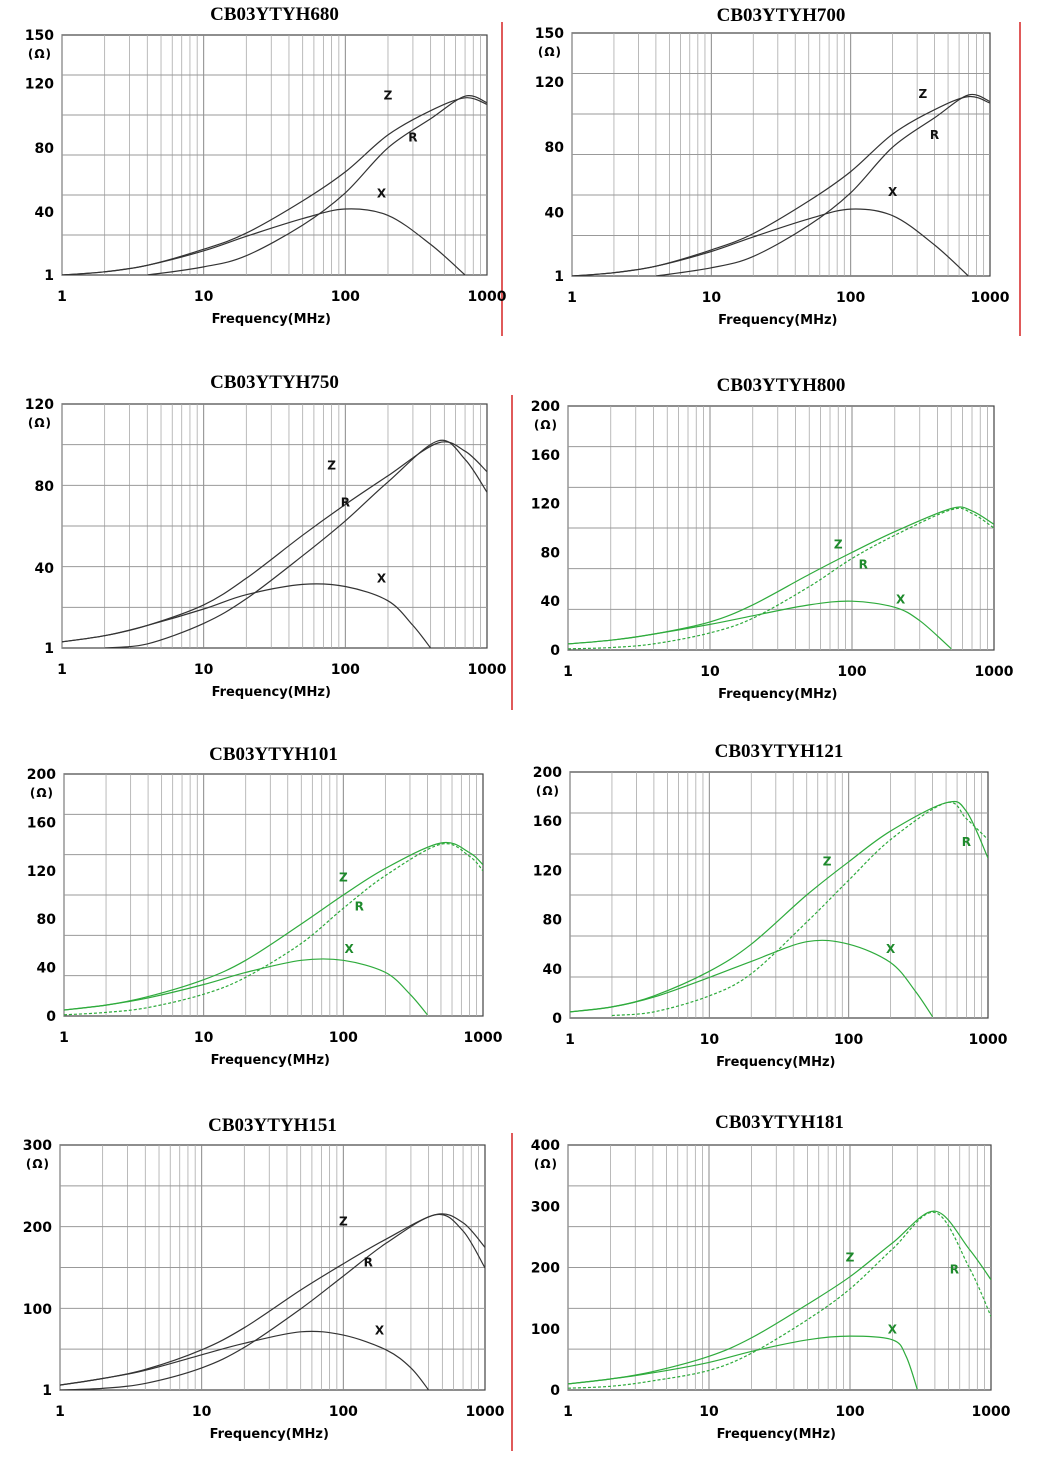 This screenshot has height=1459, width=1048. Describe the element at coordinates (781, 15) in the screenshot. I see `chart-title: CB03YTYH700` at that location.